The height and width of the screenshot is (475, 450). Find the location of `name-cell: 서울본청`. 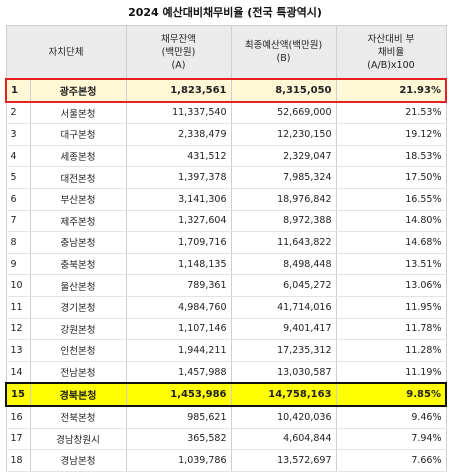

name-cell: 서울본청 is located at coordinates (78, 113).